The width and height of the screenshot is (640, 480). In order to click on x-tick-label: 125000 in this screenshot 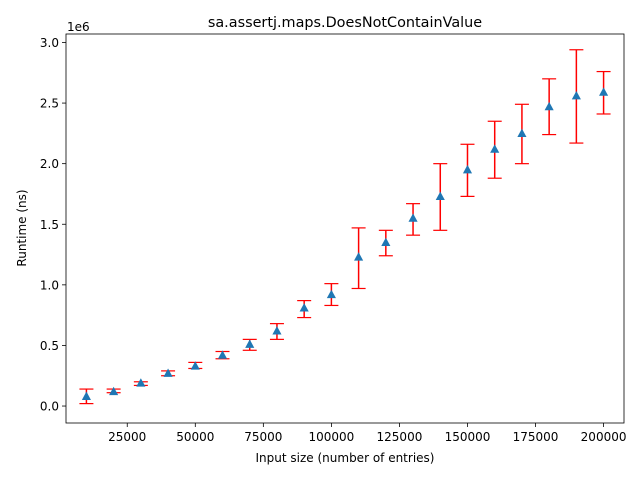, I will do `click(400, 437)`.